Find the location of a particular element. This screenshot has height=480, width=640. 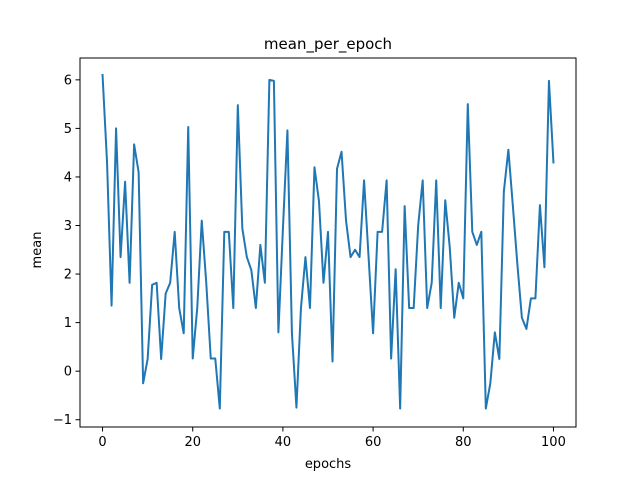

y-axis-label: mean is located at coordinates (37, 250).